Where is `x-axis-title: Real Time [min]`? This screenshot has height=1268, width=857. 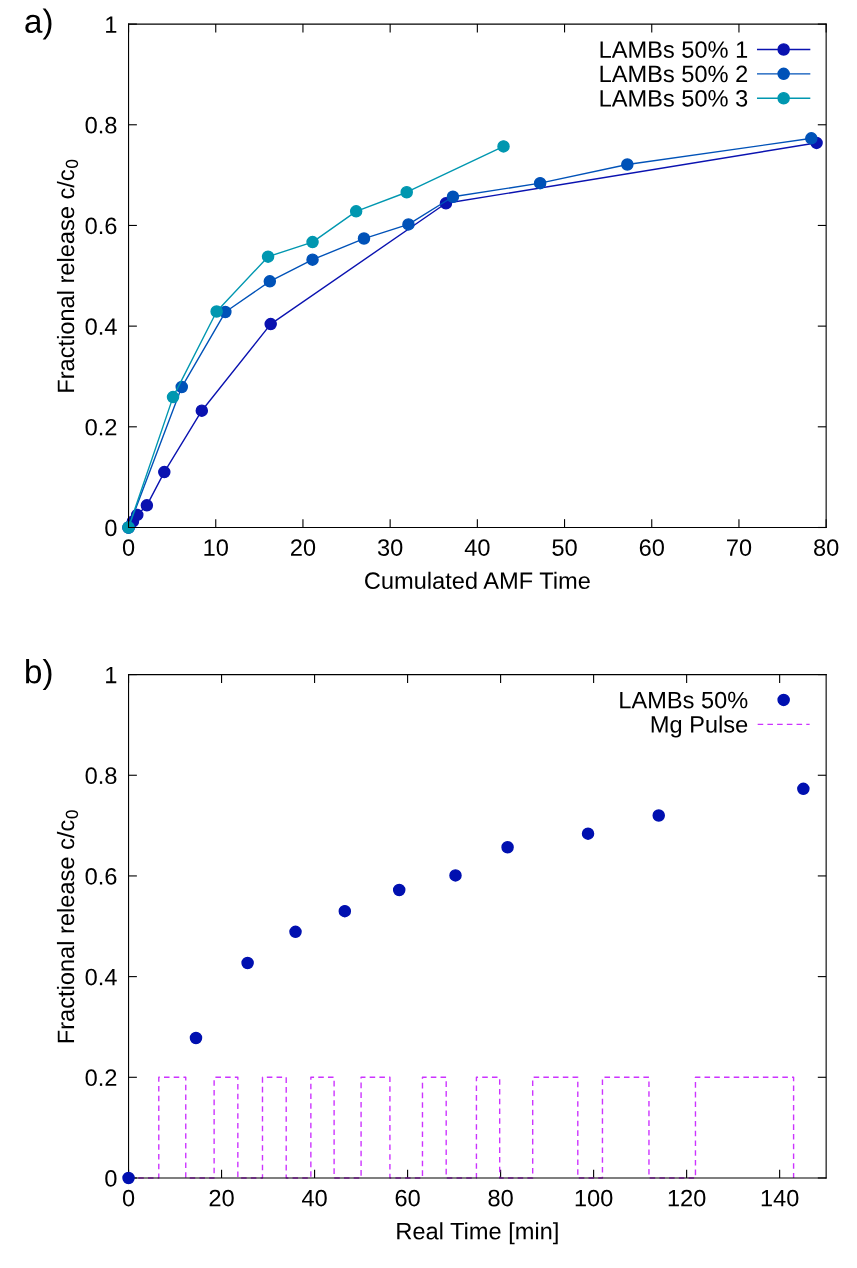 x-axis-title: Real Time [min] is located at coordinates (477, 1233).